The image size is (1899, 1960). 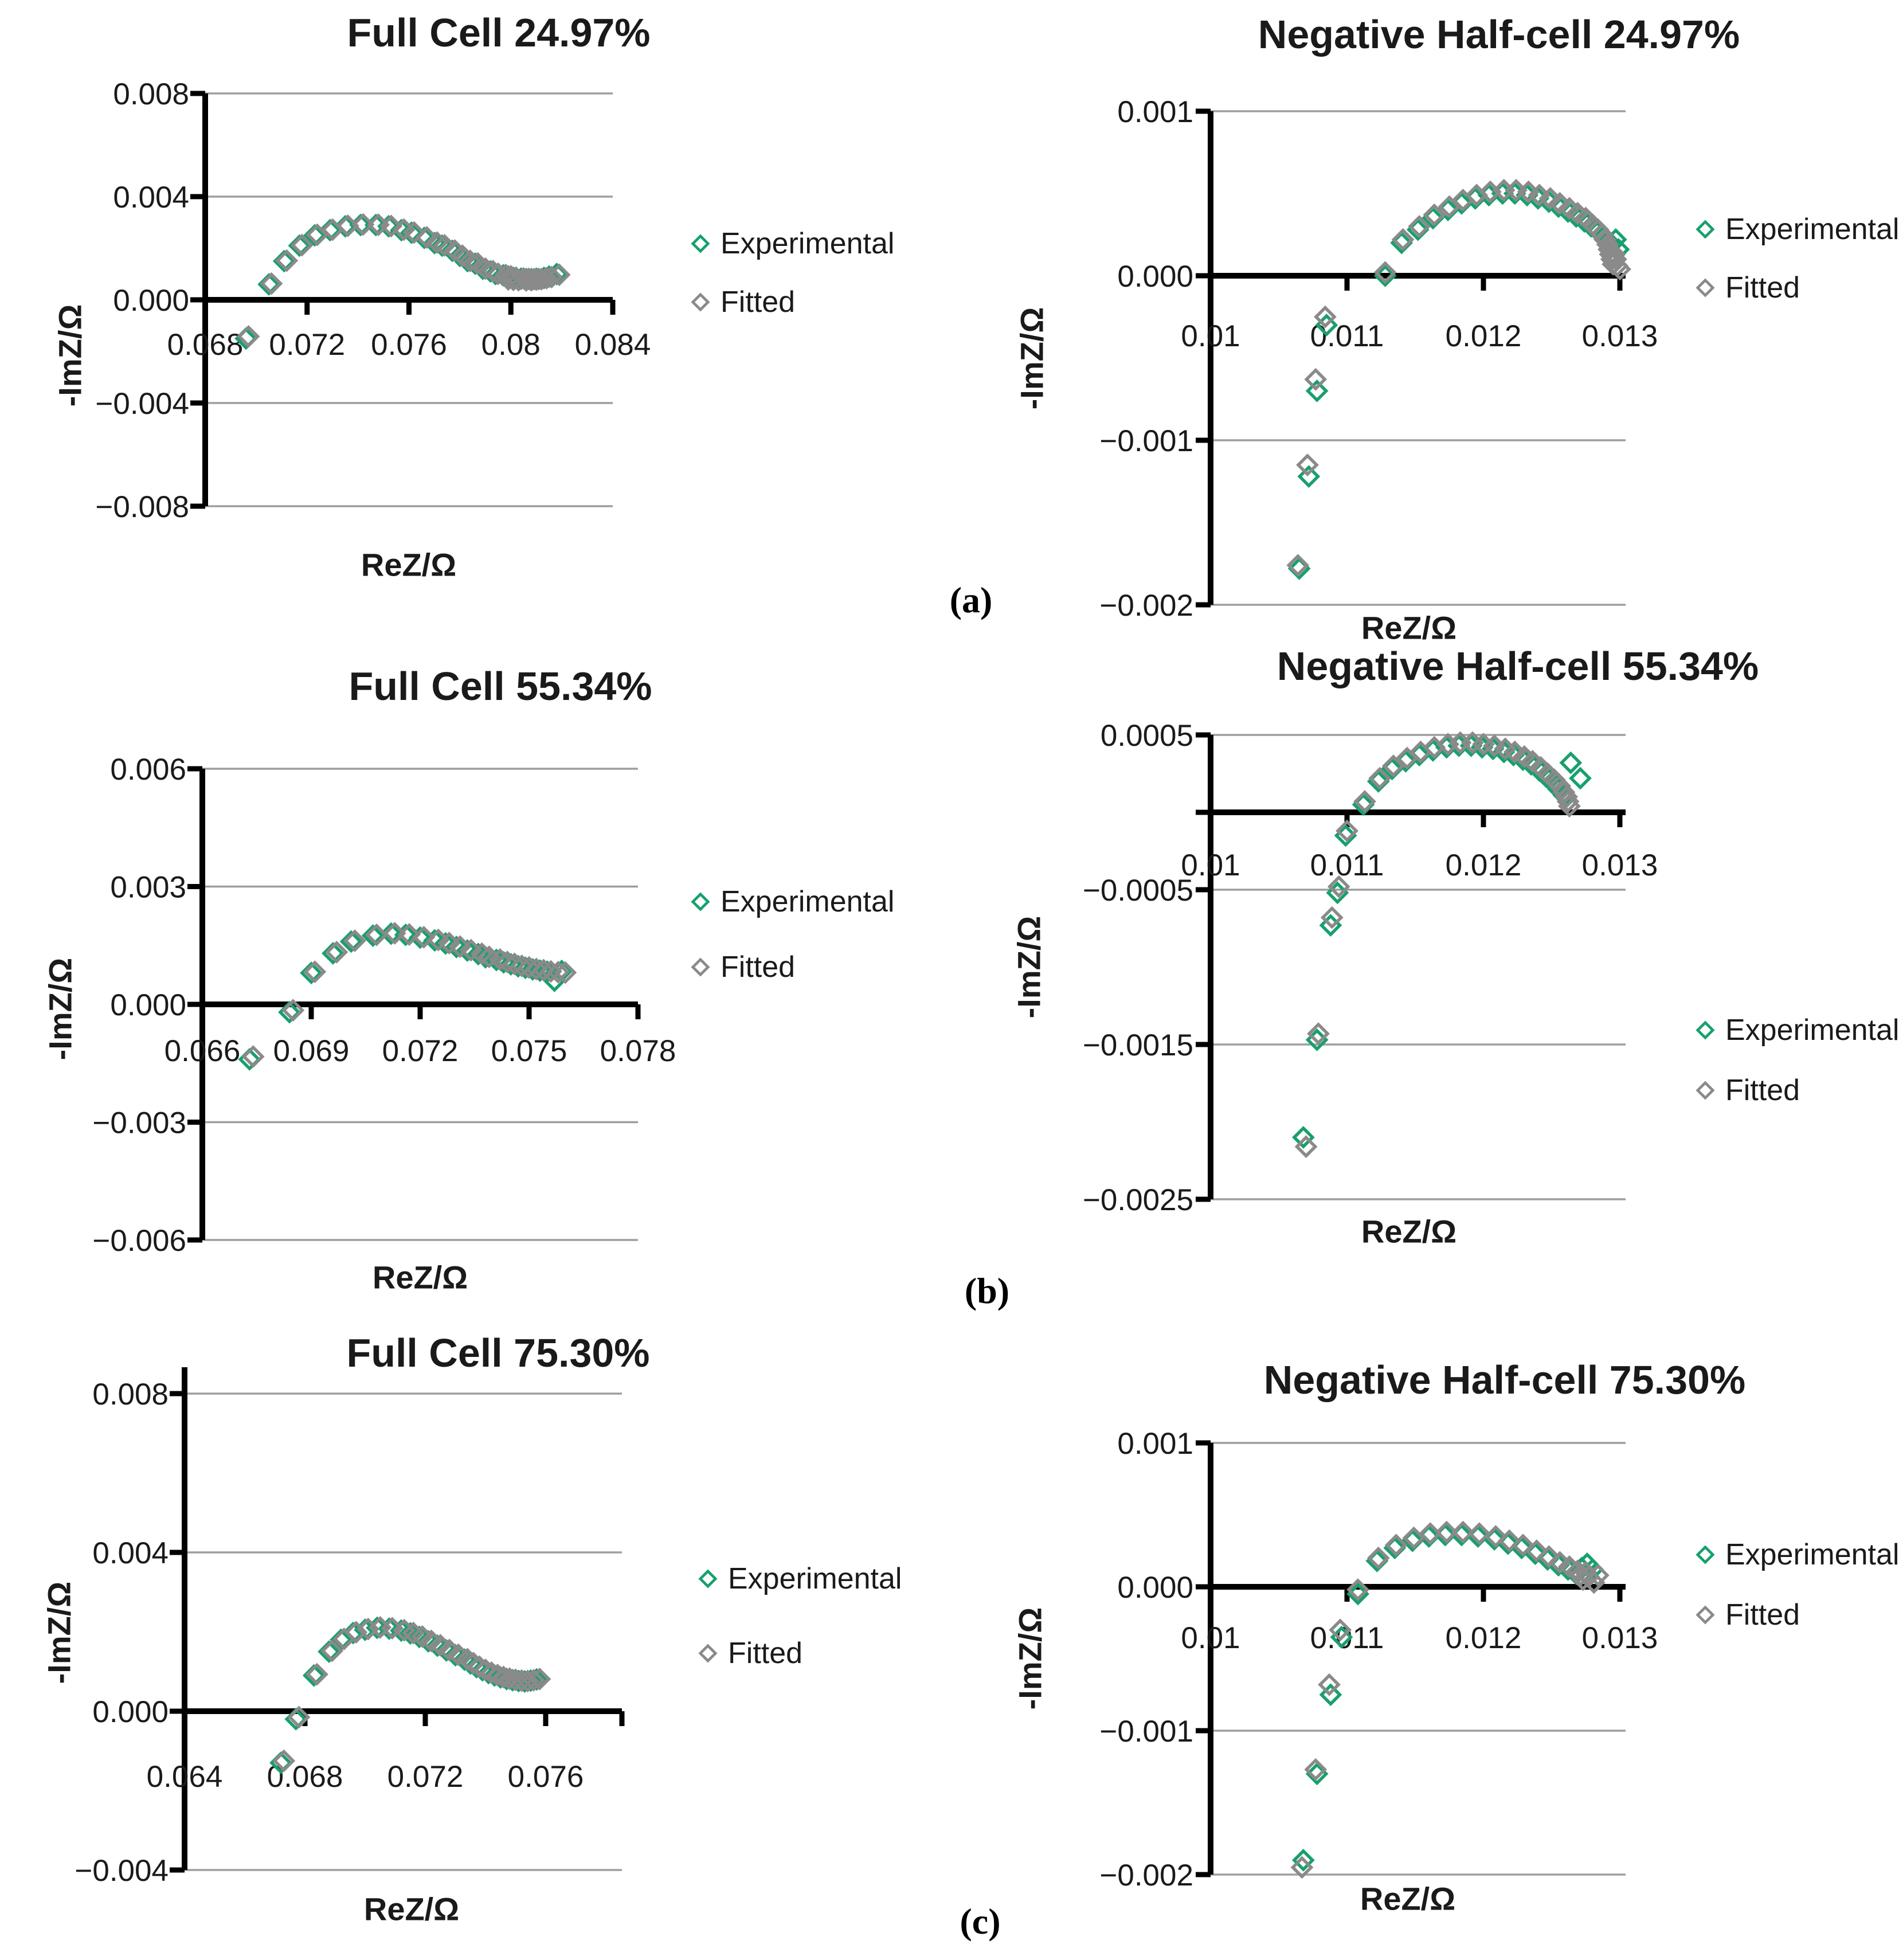 What do you see at coordinates (185, 1777) in the screenshot?
I see `x-tick-label: 0.064` at bounding box center [185, 1777].